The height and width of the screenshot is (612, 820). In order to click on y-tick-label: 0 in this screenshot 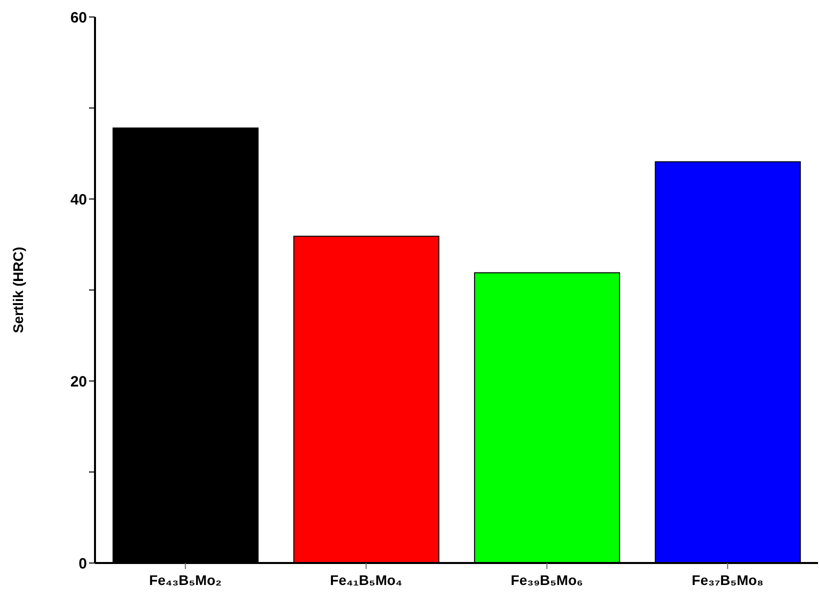, I will do `click(82, 563)`.